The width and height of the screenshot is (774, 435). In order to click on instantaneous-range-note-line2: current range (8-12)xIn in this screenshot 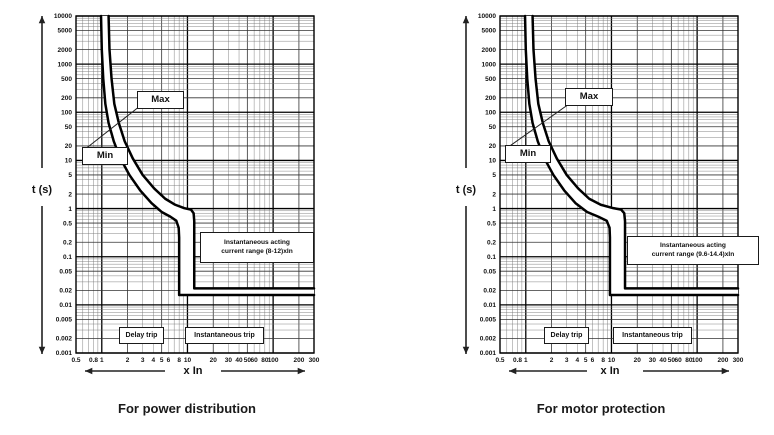, I will do `click(257, 251)`.